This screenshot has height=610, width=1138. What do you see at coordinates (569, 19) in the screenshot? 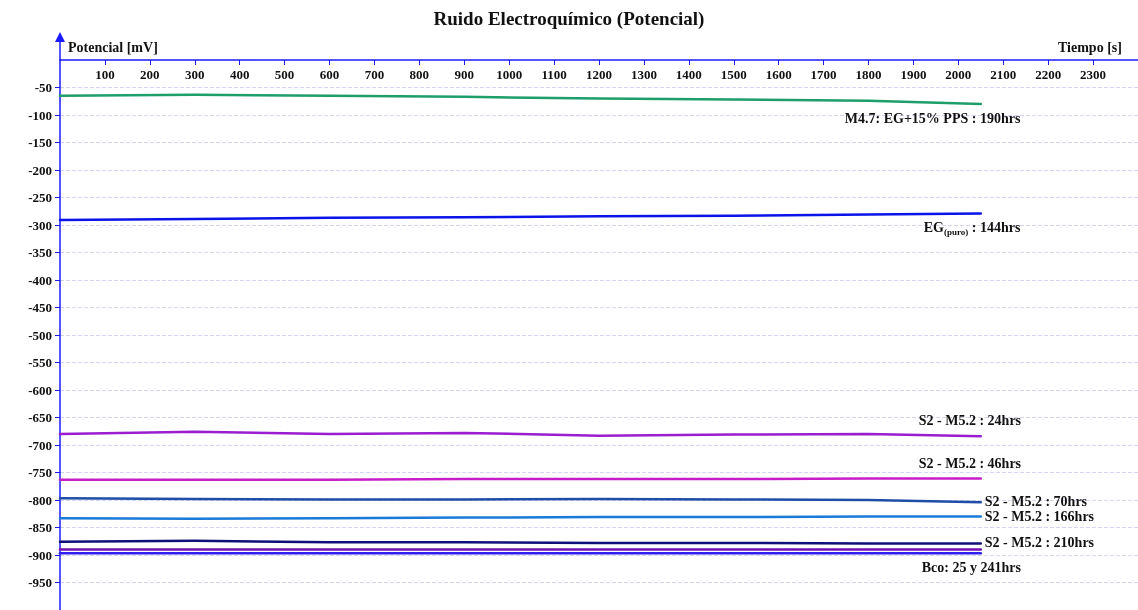
I see `chart-title: Ruido Electroquímico (Potencial)` at bounding box center [569, 19].